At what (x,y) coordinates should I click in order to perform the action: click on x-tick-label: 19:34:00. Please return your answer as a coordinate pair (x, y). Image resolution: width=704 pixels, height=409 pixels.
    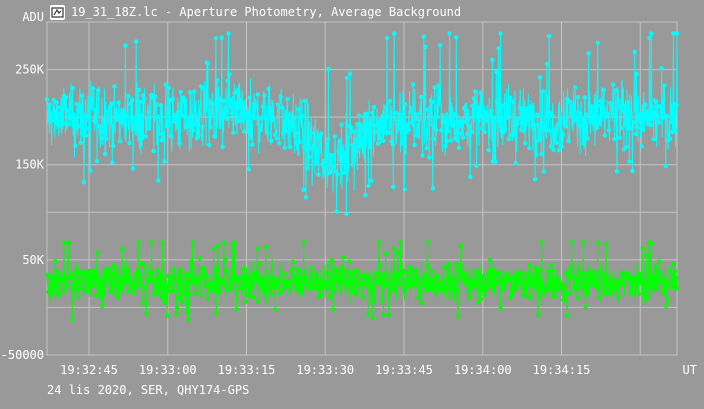
    Looking at the image, I should click on (483, 370).